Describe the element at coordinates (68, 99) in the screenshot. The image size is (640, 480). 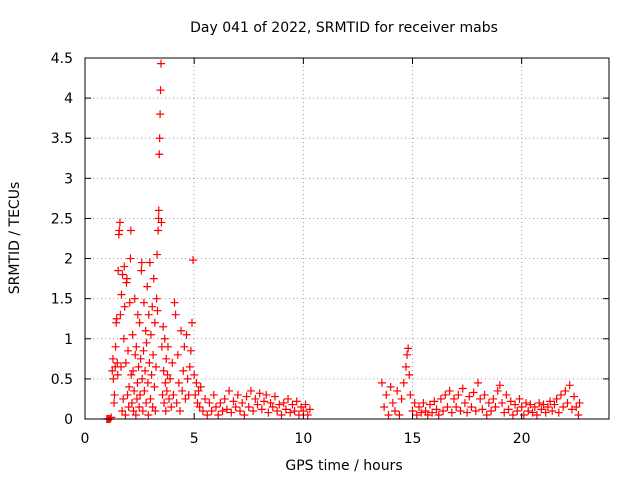
I see `y-tick-label: 4` at that location.